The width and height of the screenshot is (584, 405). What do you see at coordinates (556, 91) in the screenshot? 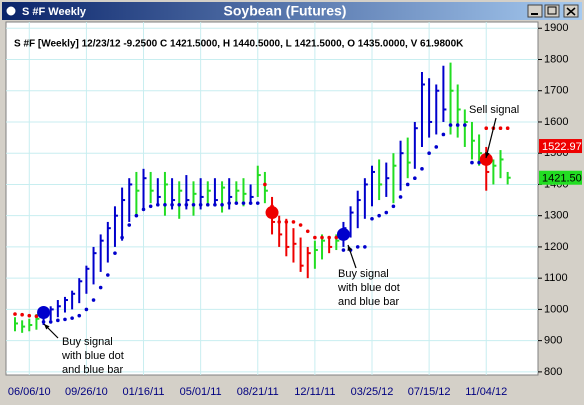
I see `y-tick-label: 1700` at bounding box center [556, 91].